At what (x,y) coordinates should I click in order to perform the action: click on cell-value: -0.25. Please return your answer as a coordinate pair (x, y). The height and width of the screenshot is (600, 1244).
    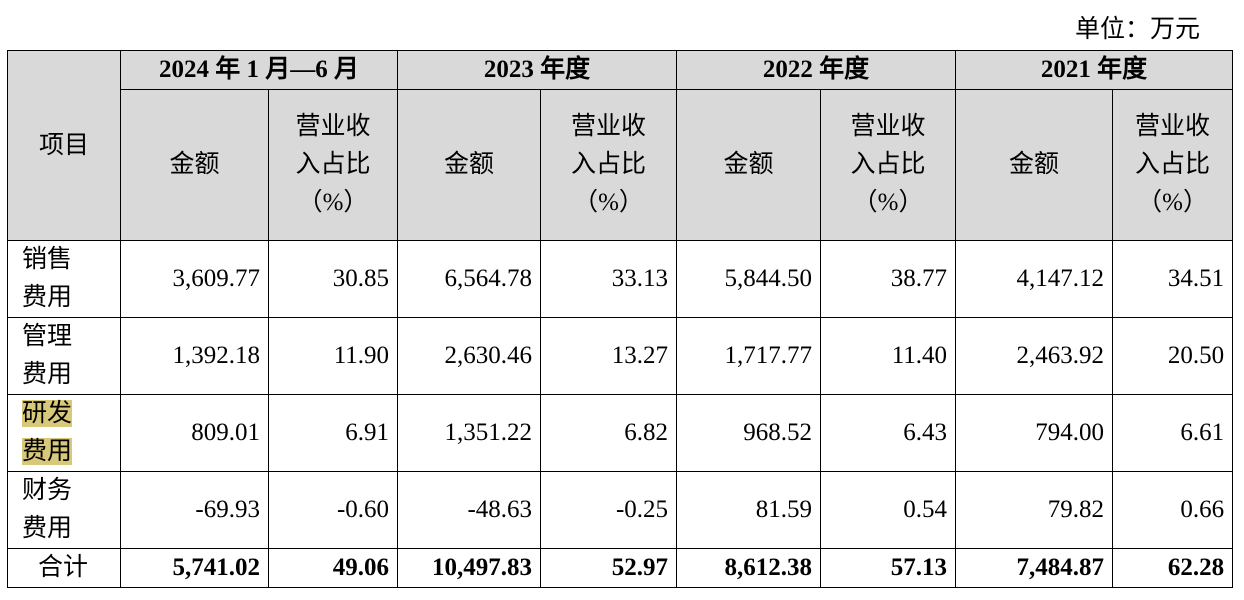
    Looking at the image, I should click on (609, 510).